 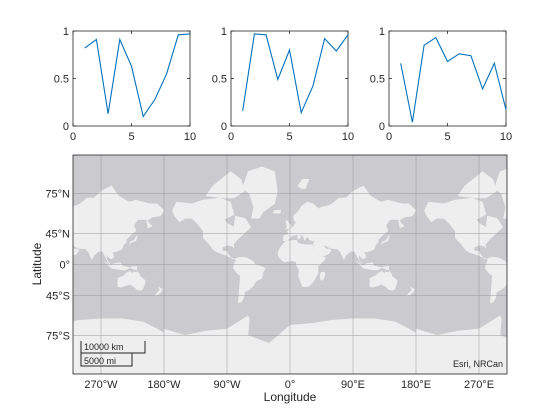 I want to click on scale-bar-mi-label: 5000 mi, so click(x=100, y=361).